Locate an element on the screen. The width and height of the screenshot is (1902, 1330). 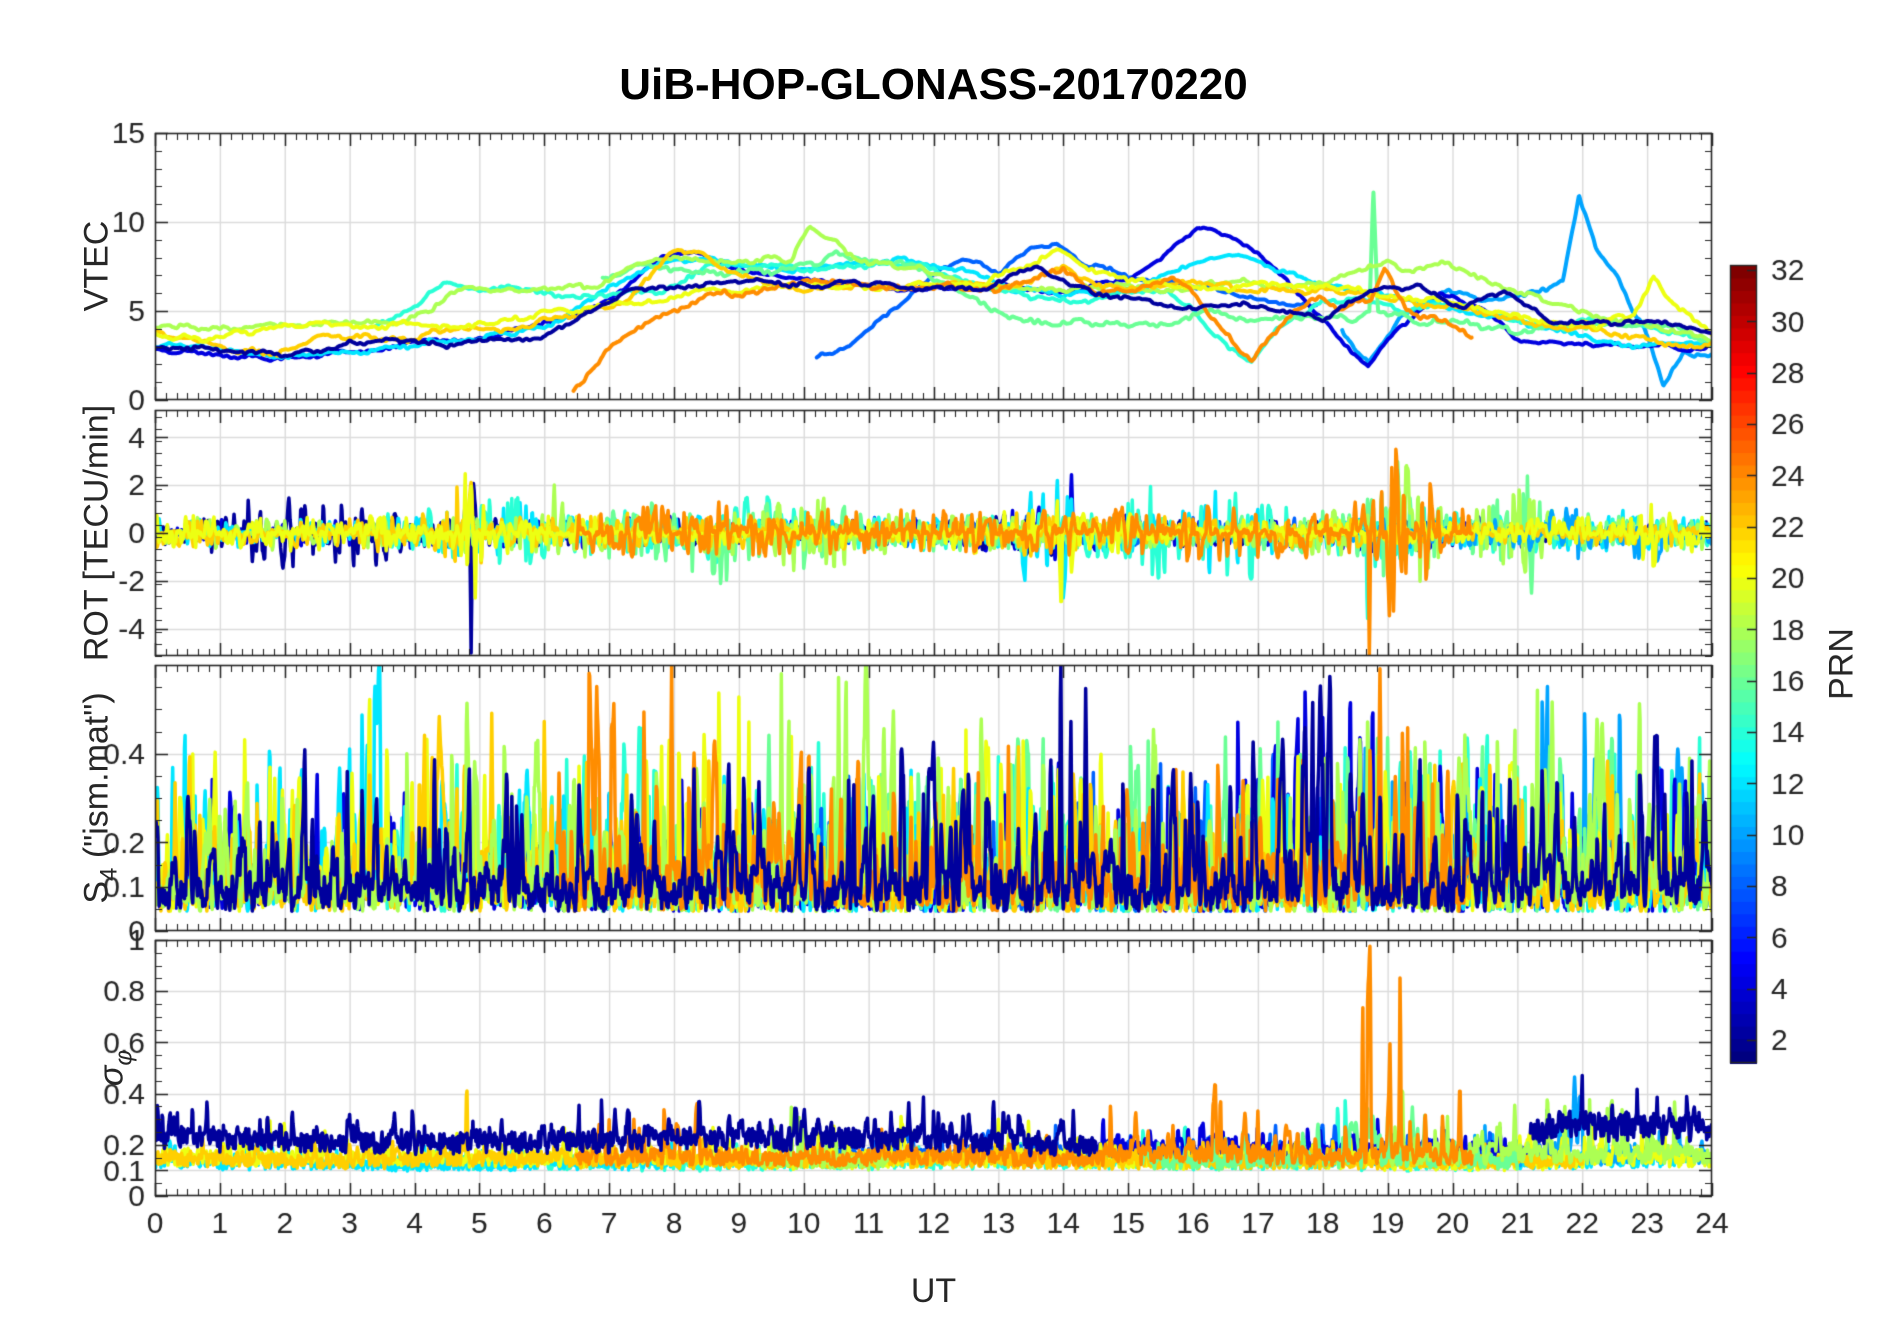
ylabel-rot: ROT [TECU/min] is located at coordinates (96, 533).